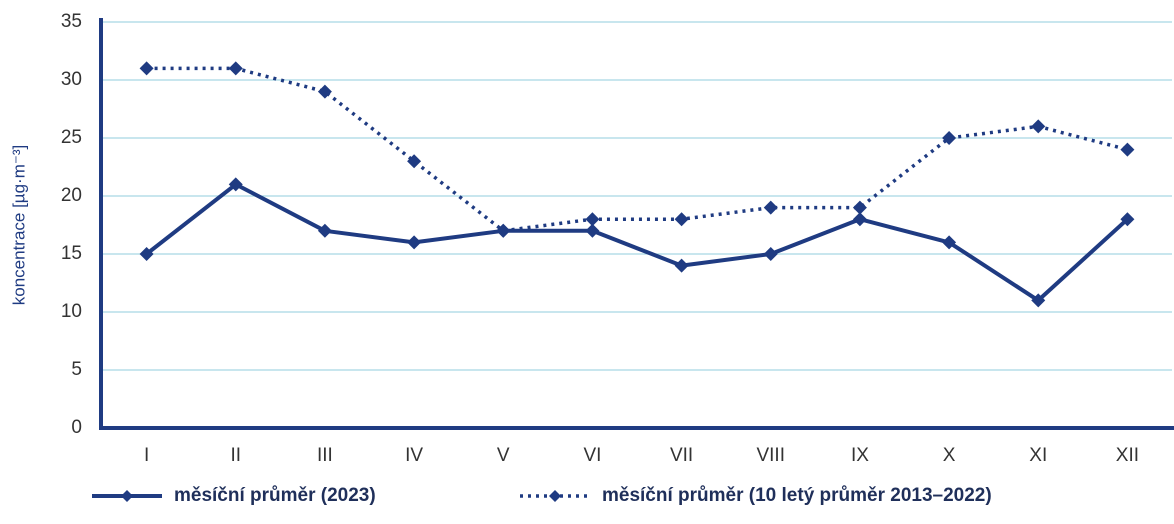  What do you see at coordinates (1127, 455) in the screenshot?
I see `x-tick-label: XII` at bounding box center [1127, 455].